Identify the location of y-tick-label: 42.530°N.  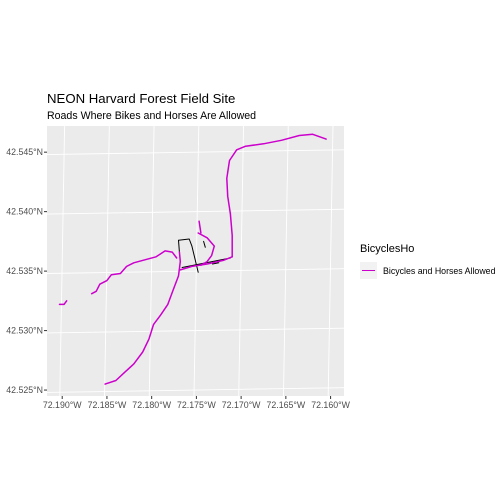
(24, 331).